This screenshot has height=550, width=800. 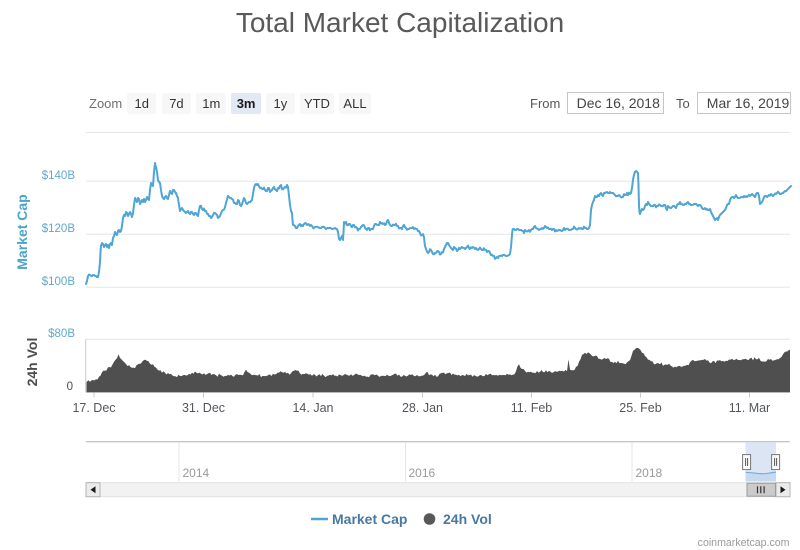 I want to click on svg-text: $120B, so click(x=59, y=229).